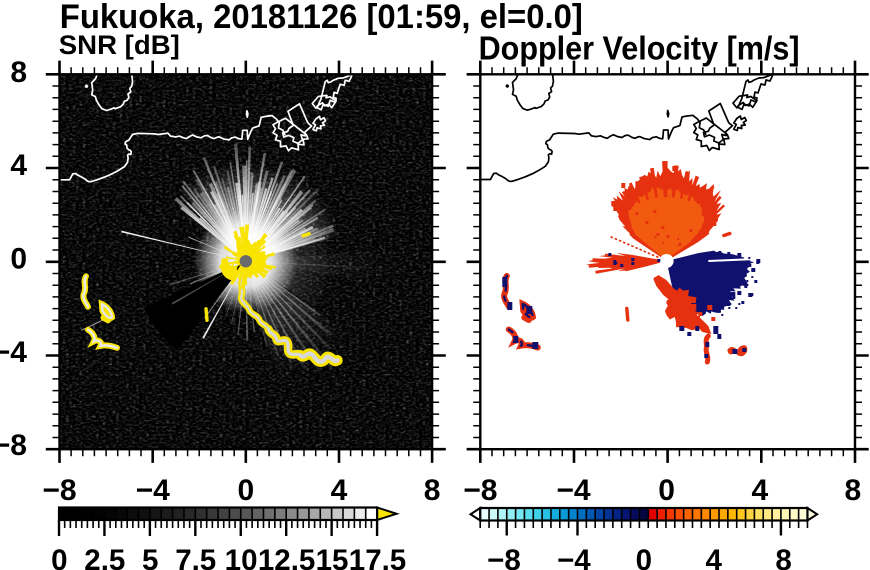  What do you see at coordinates (195, 557) in the screenshot?
I see `svg-text: 7.5` at bounding box center [195, 557].